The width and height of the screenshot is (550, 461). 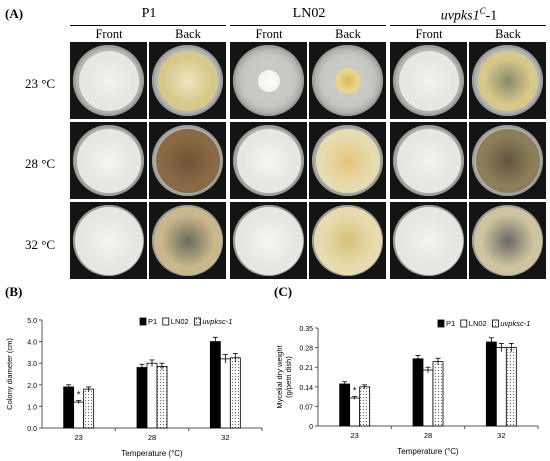 I want to click on plate-p1-front-32c, so click(x=108, y=240).